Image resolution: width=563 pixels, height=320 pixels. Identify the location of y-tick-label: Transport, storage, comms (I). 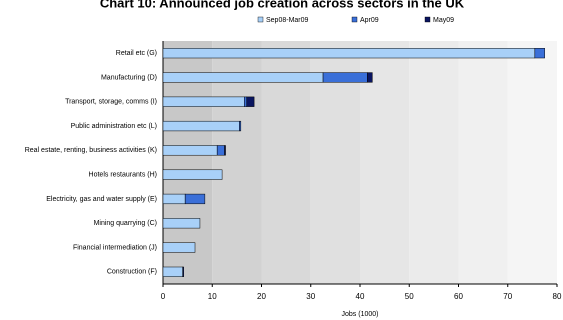
(111, 102).